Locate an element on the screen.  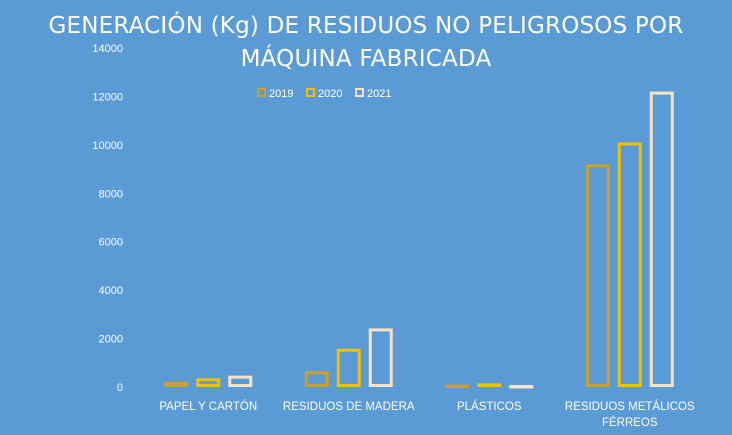
y-tick-label: 2000 is located at coordinates (111, 340).